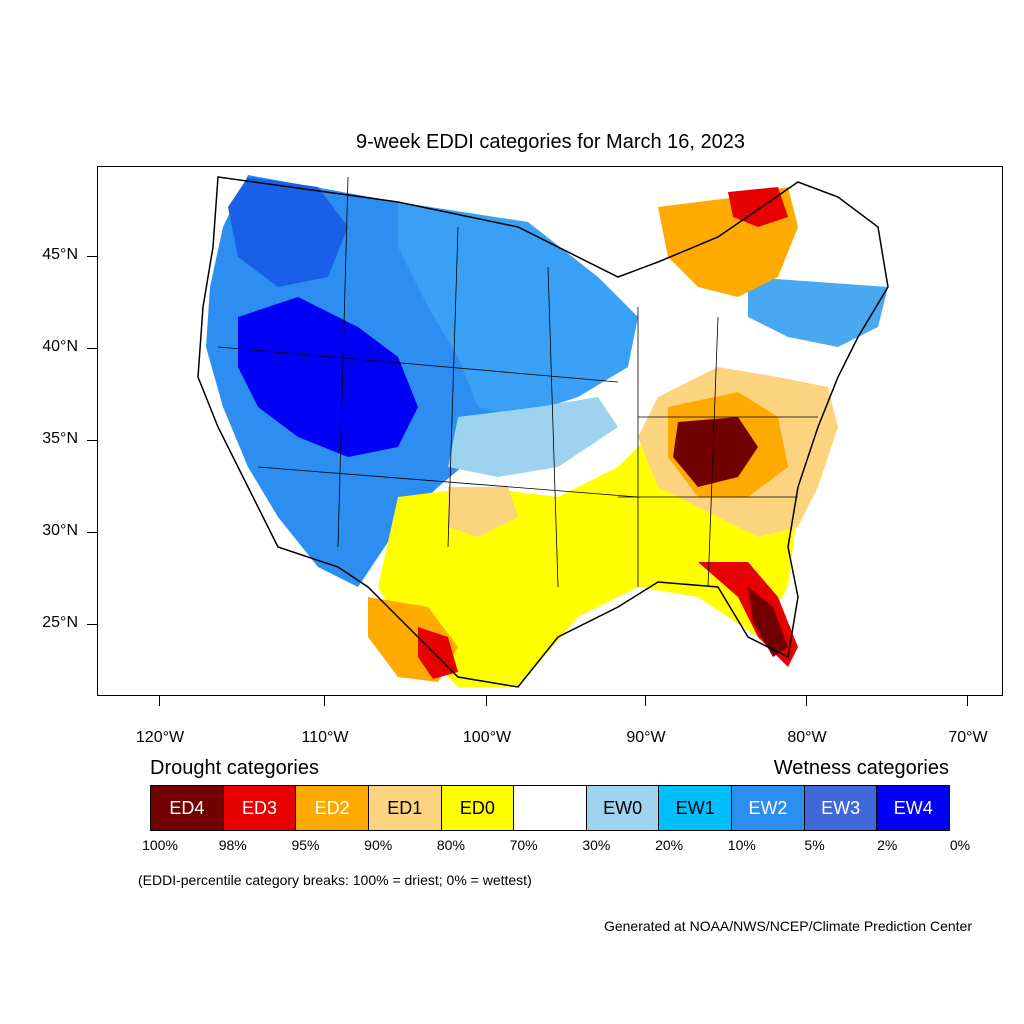  Describe the element at coordinates (523, 845) in the screenshot. I see `percentile-label: 70%` at that location.